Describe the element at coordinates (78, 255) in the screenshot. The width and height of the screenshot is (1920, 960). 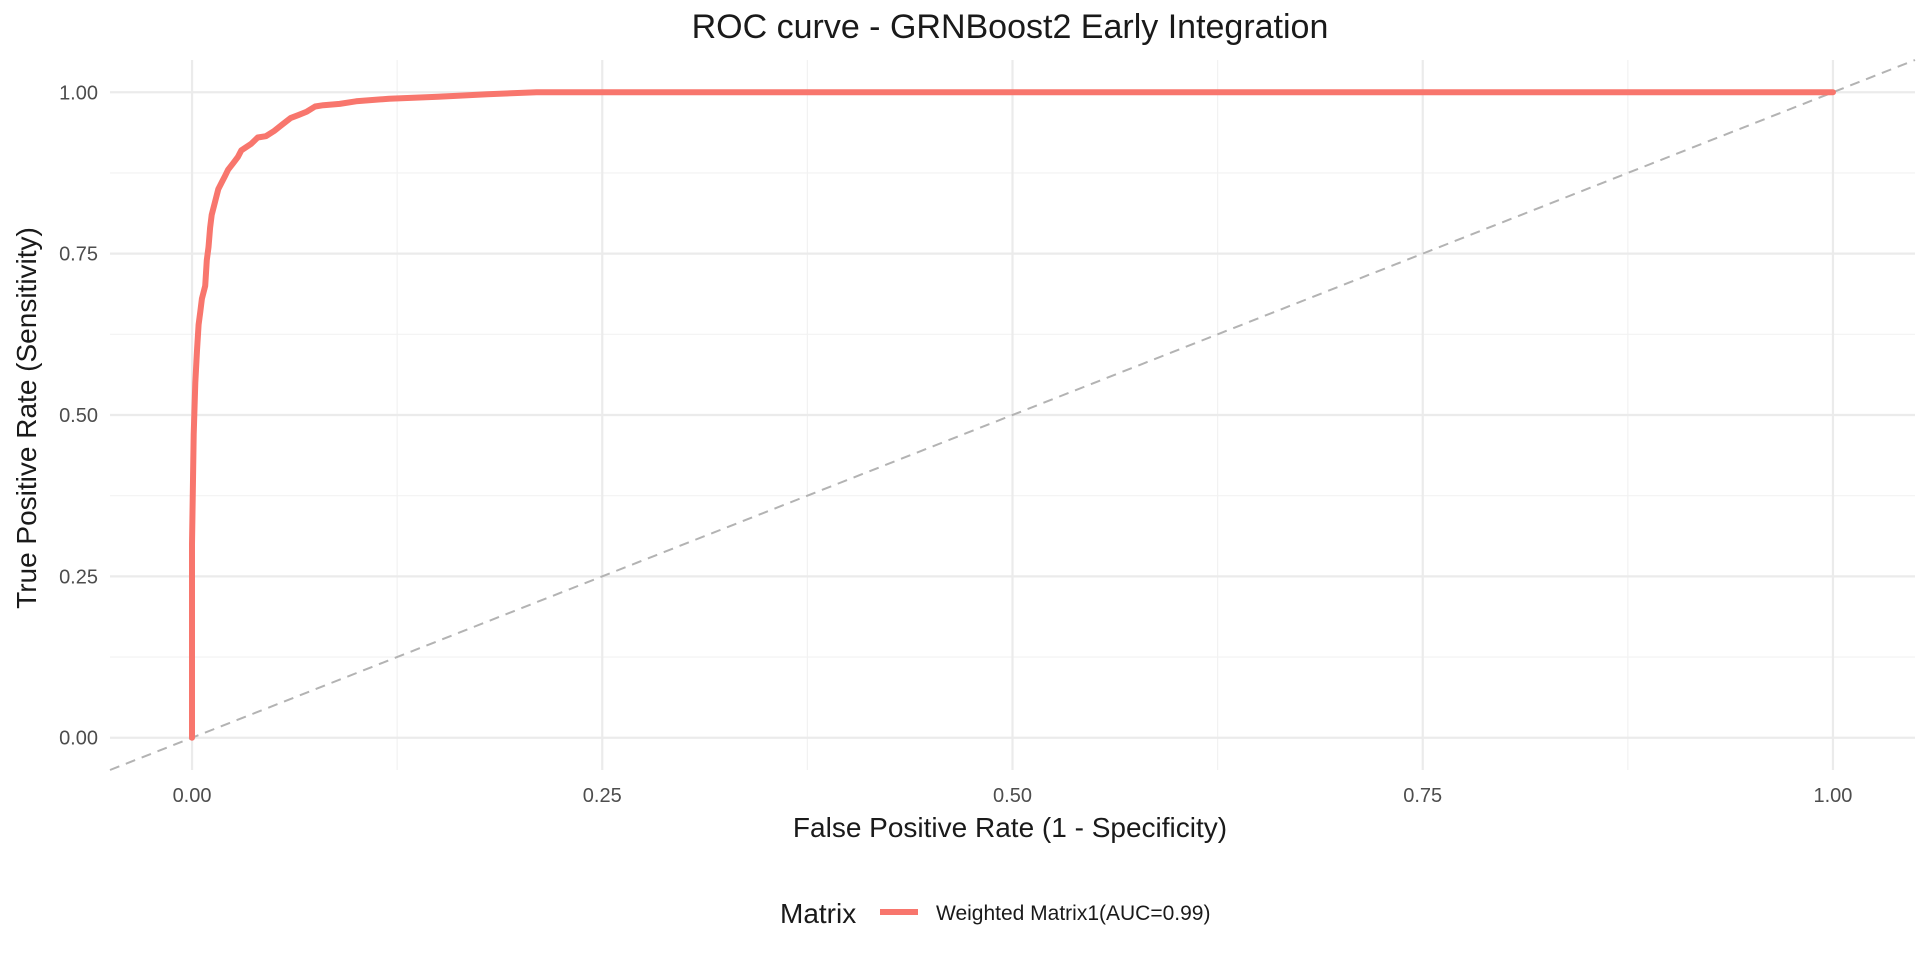
I see `y-tick-label: 0.75` at that location.